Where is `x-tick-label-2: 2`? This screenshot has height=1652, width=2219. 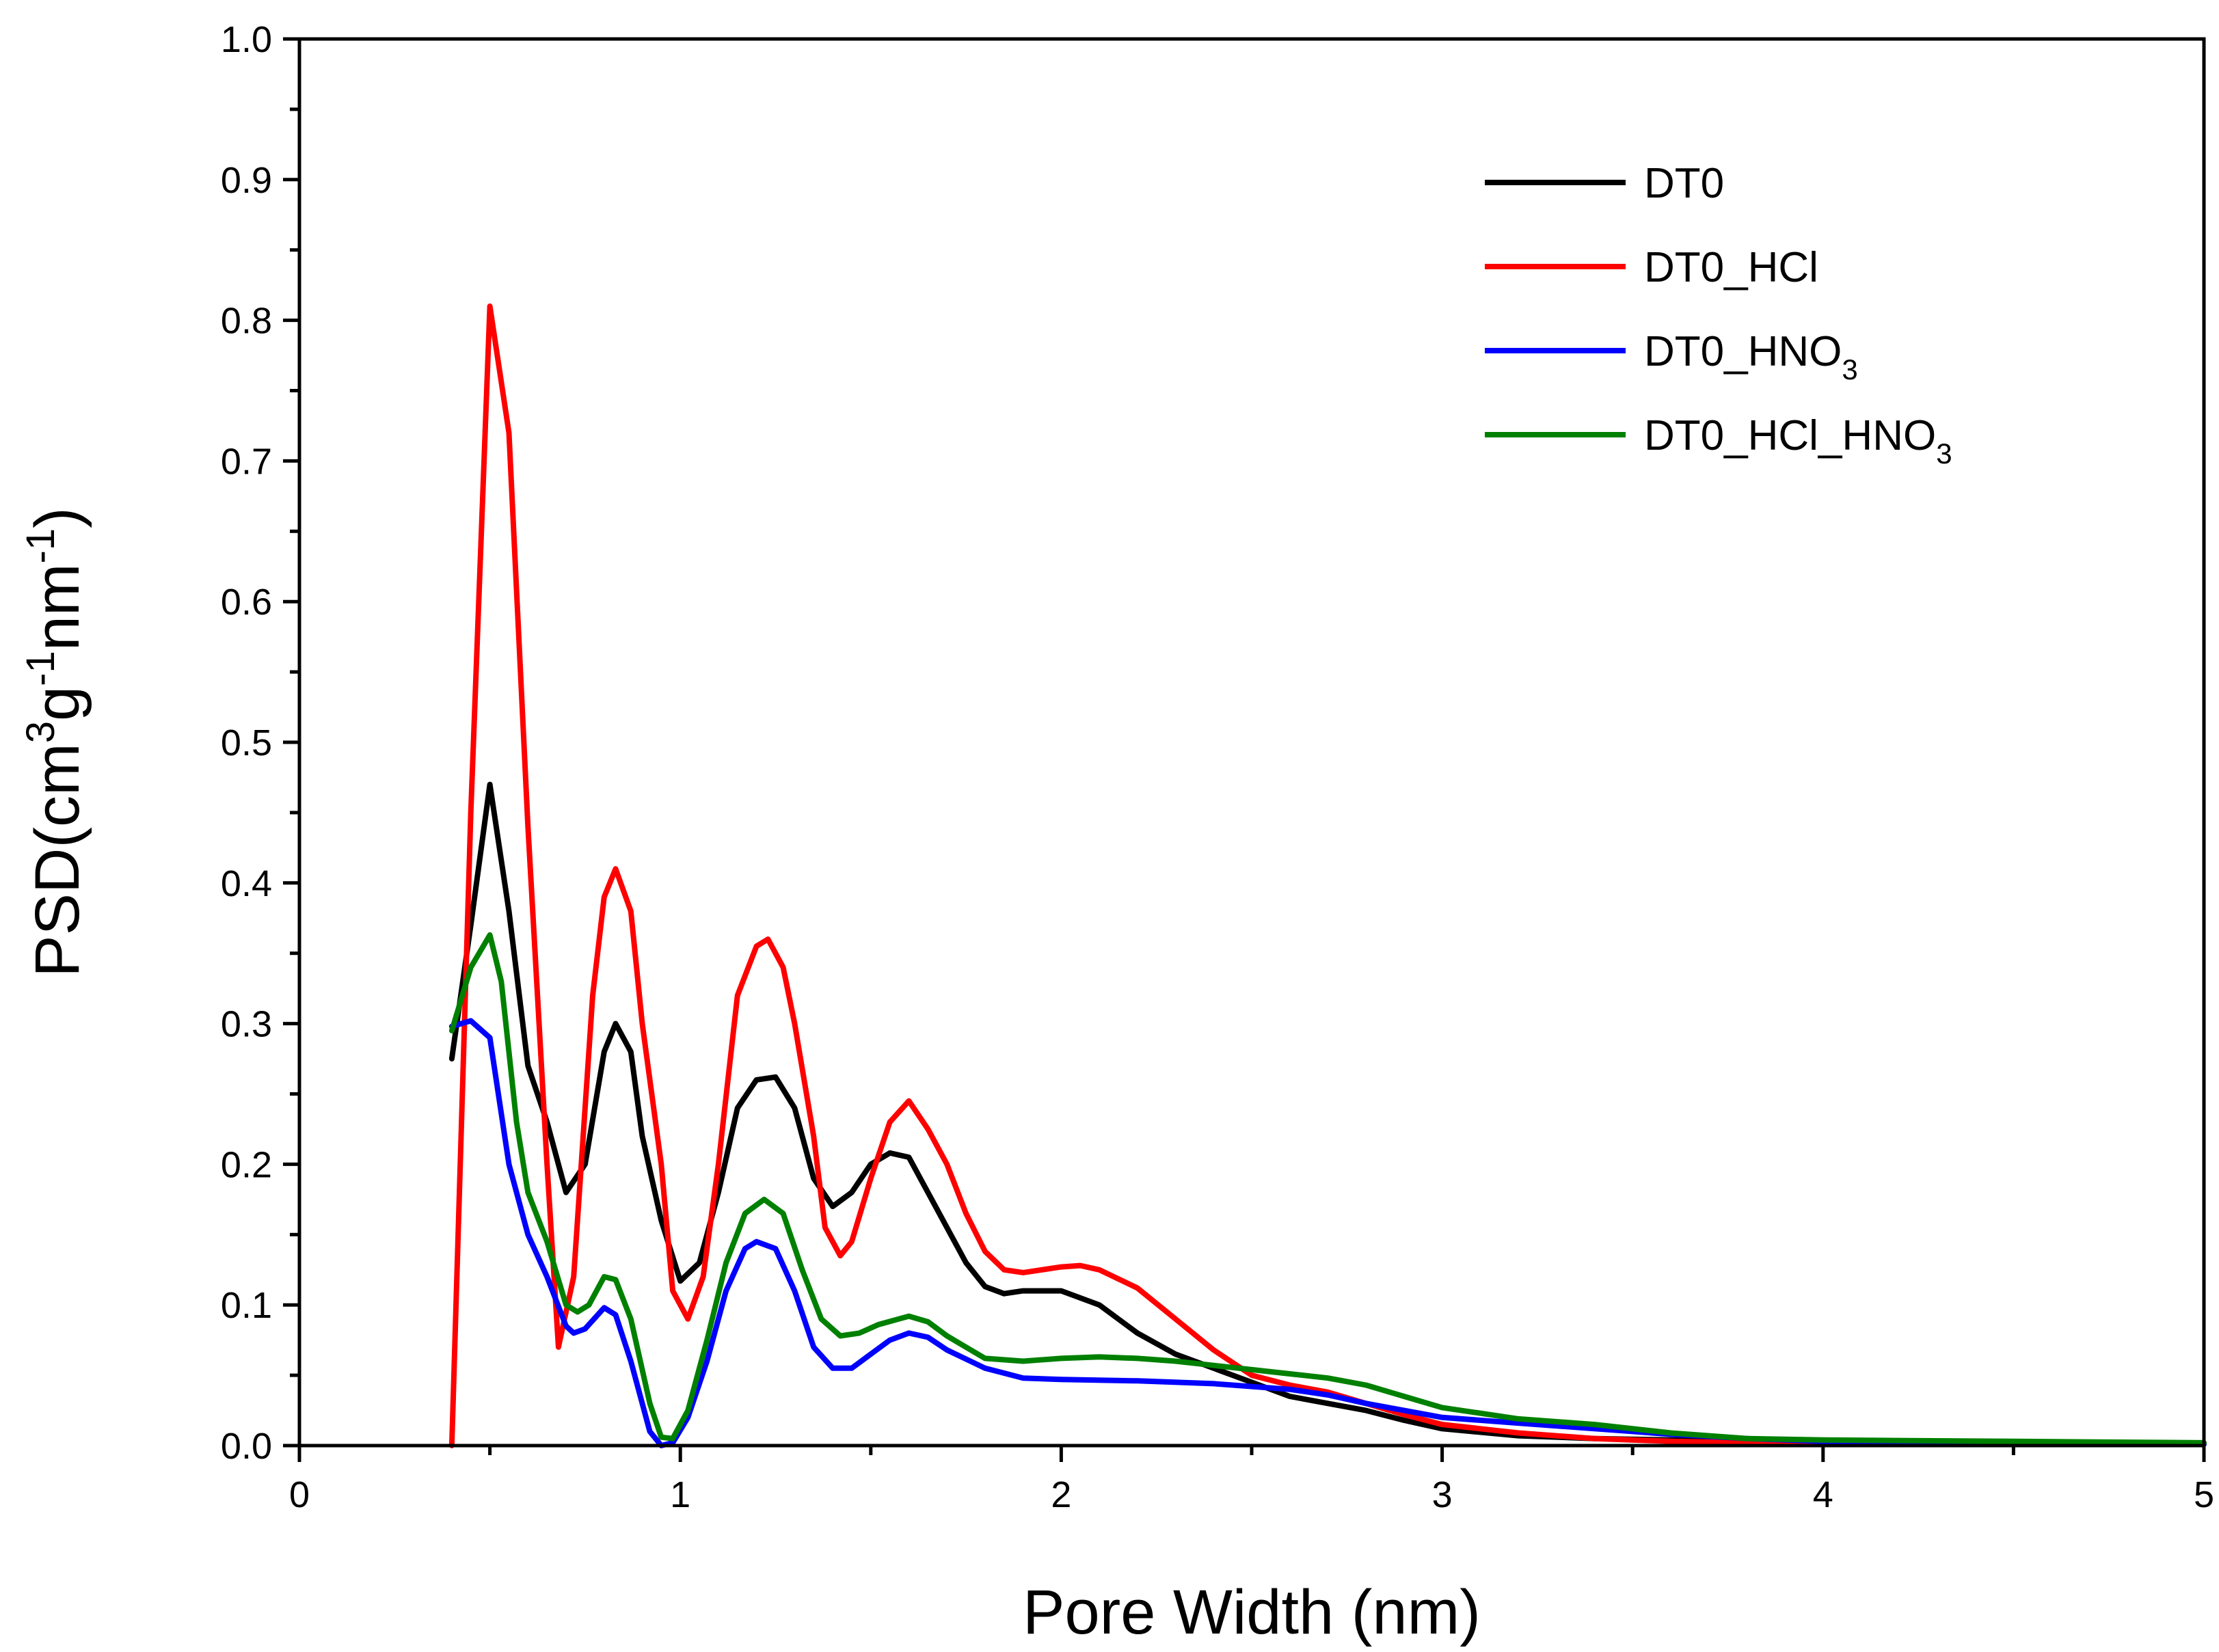
x-tick-label-2: 2 is located at coordinates (1061, 1494).